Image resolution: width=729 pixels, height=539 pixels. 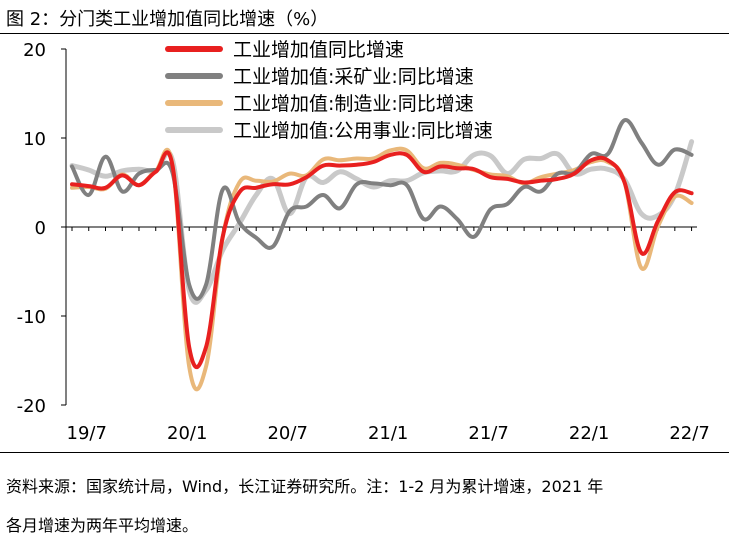 I want to click on bottom-rule, so click(x=364, y=452).